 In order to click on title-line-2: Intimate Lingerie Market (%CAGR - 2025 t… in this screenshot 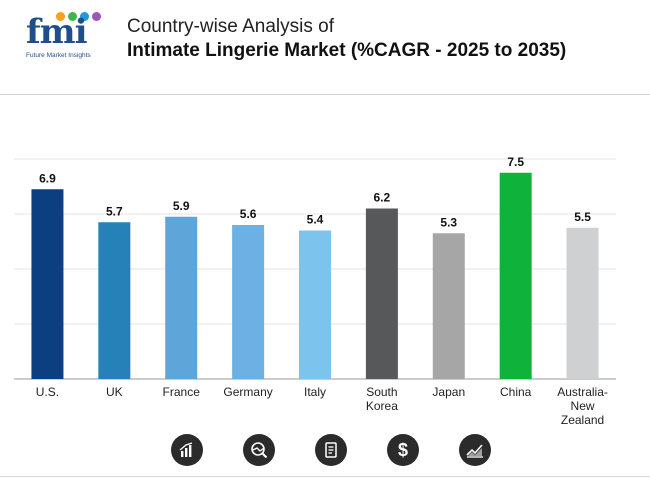, I will do `click(347, 50)`.